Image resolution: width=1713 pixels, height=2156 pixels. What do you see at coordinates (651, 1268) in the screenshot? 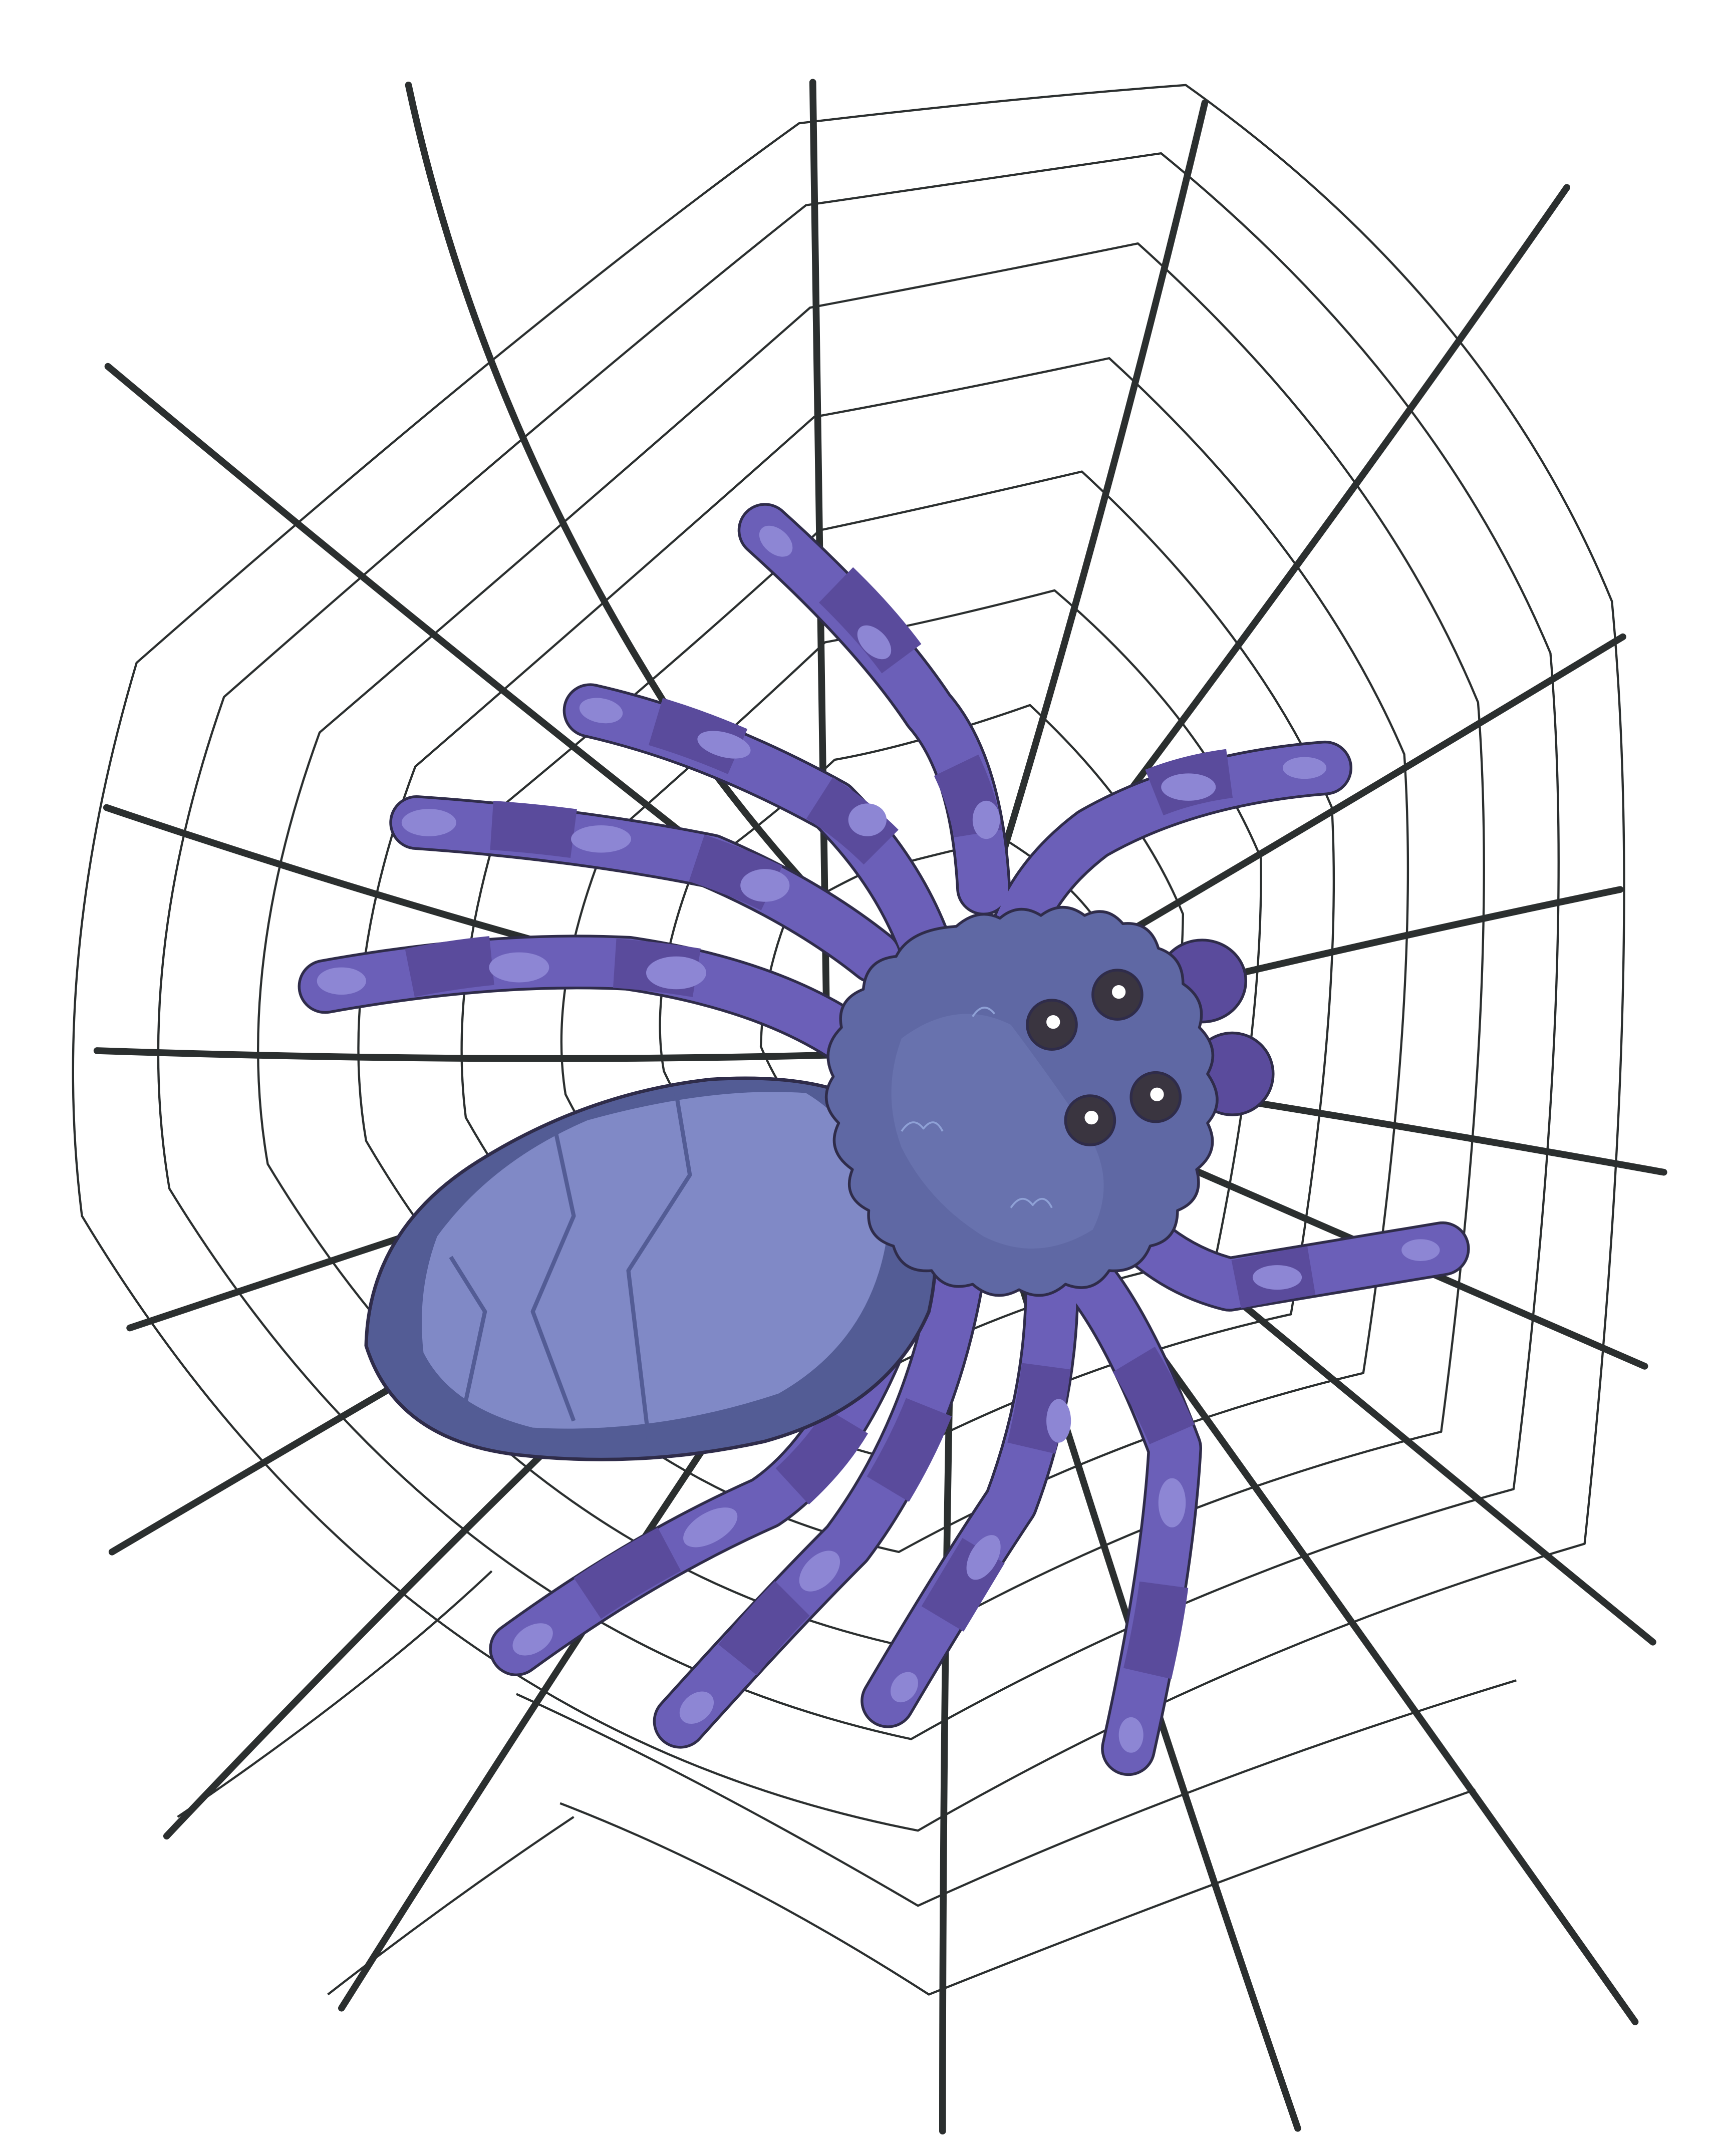
I see `spider-abdomen` at bounding box center [651, 1268].